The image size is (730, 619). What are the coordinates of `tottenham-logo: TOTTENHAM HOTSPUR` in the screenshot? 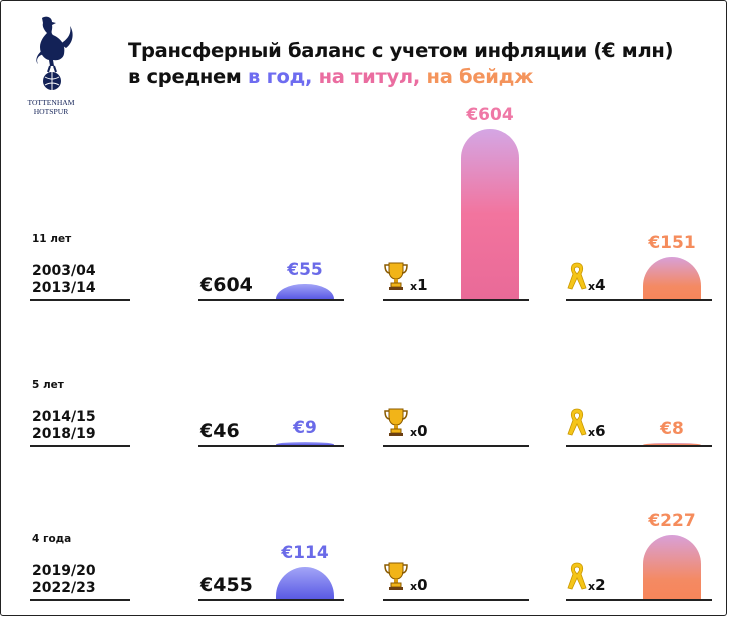 It's located at (51, 66).